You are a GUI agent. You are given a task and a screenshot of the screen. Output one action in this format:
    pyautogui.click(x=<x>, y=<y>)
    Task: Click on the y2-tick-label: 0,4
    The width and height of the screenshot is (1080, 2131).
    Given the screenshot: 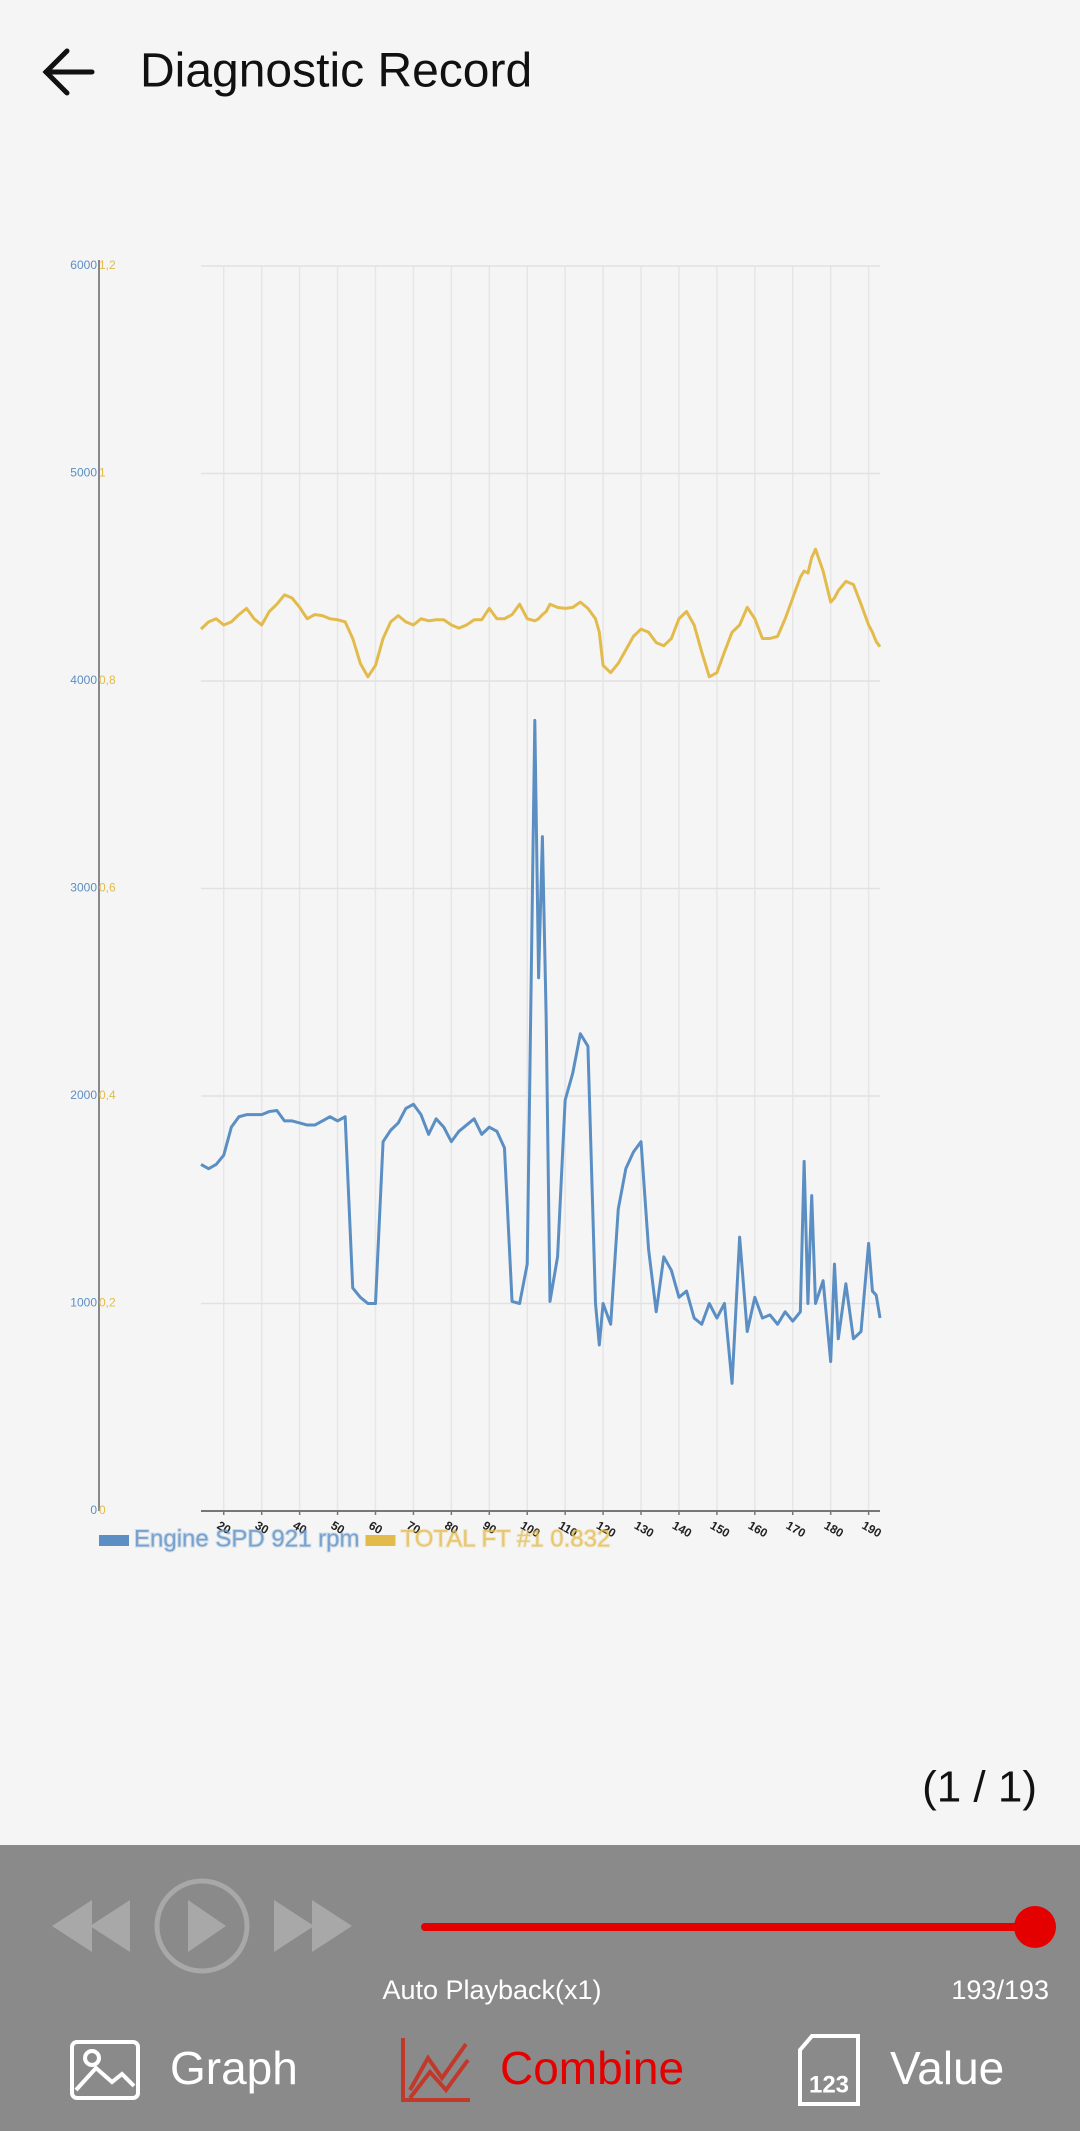 What is the action you would take?
    pyautogui.click(x=107, y=1095)
    